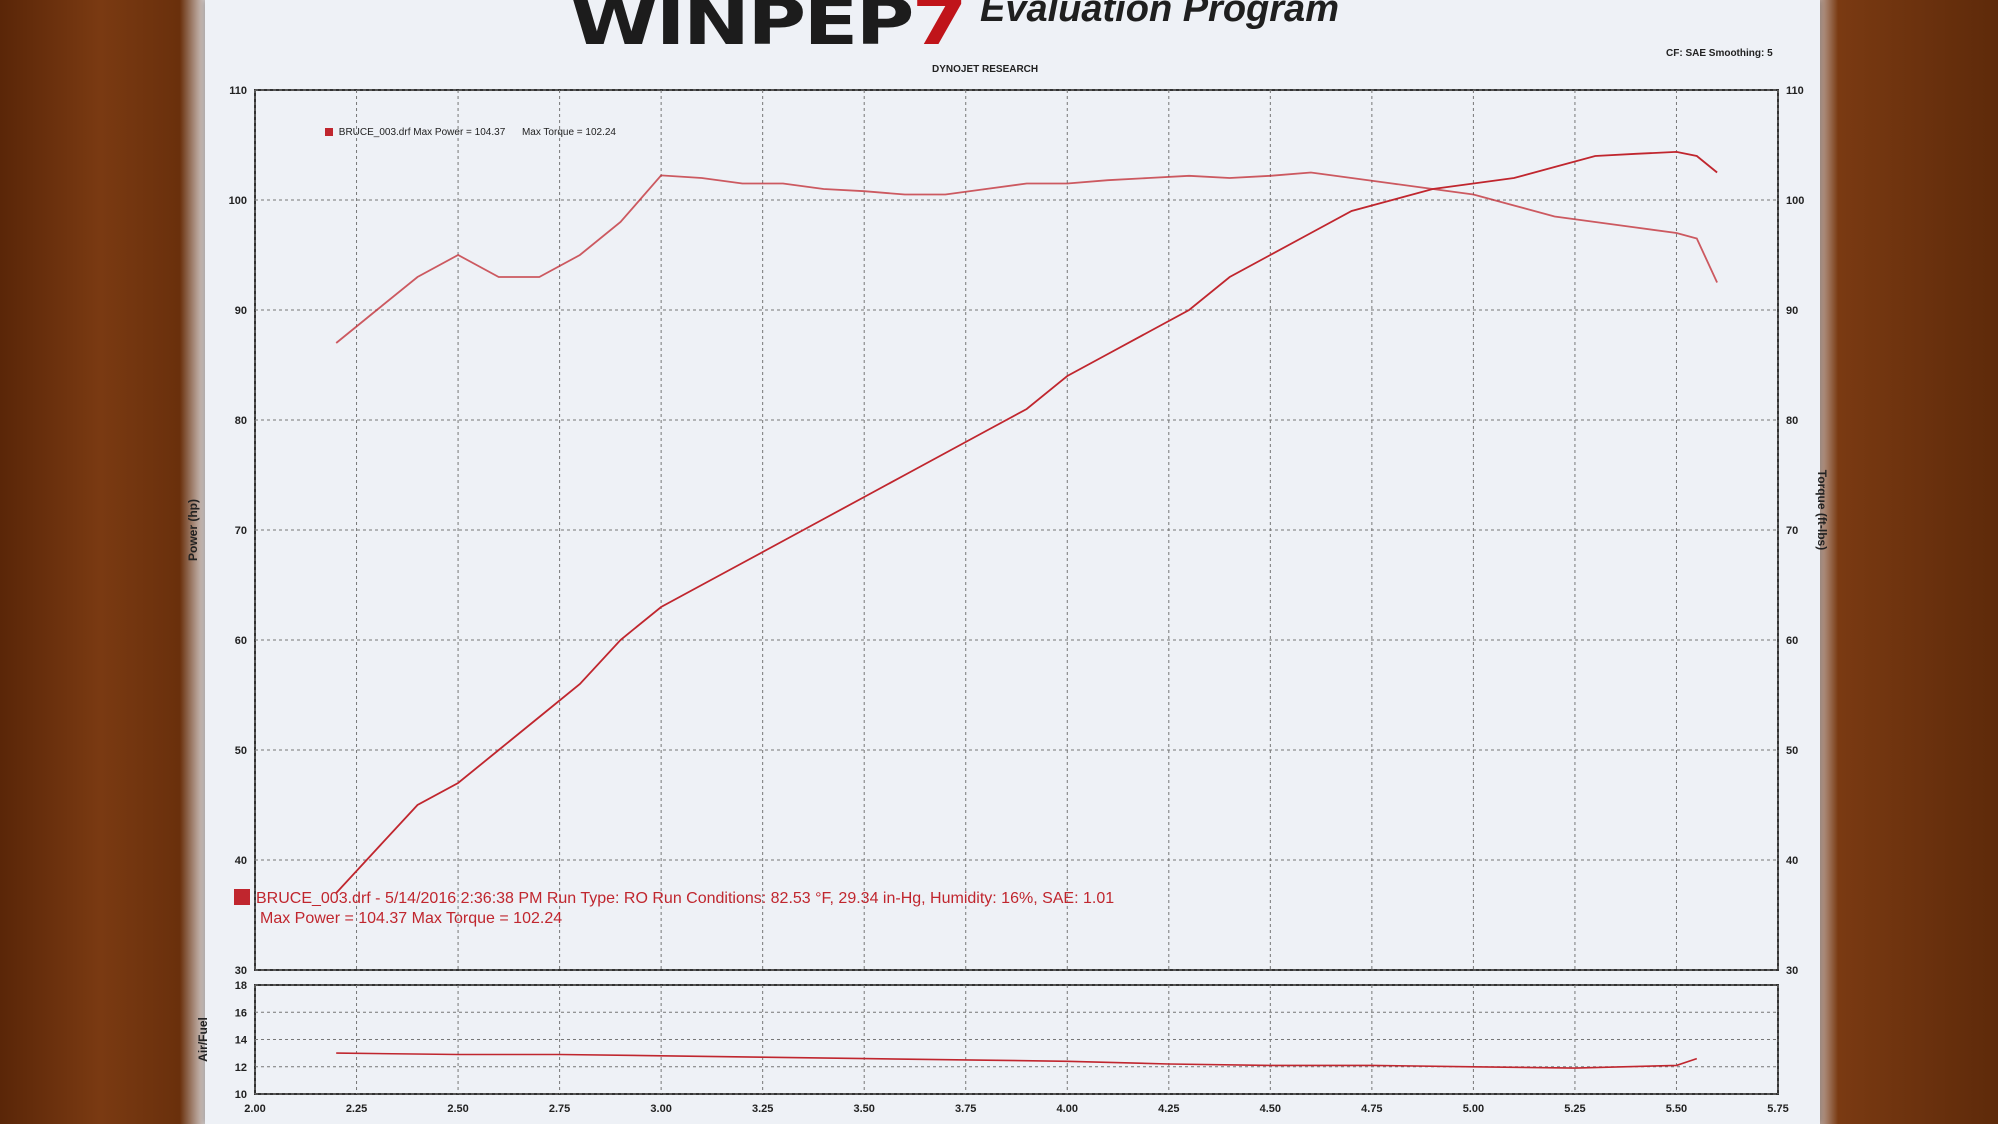  I want to click on y-tick-label: 80, so click(241, 421).